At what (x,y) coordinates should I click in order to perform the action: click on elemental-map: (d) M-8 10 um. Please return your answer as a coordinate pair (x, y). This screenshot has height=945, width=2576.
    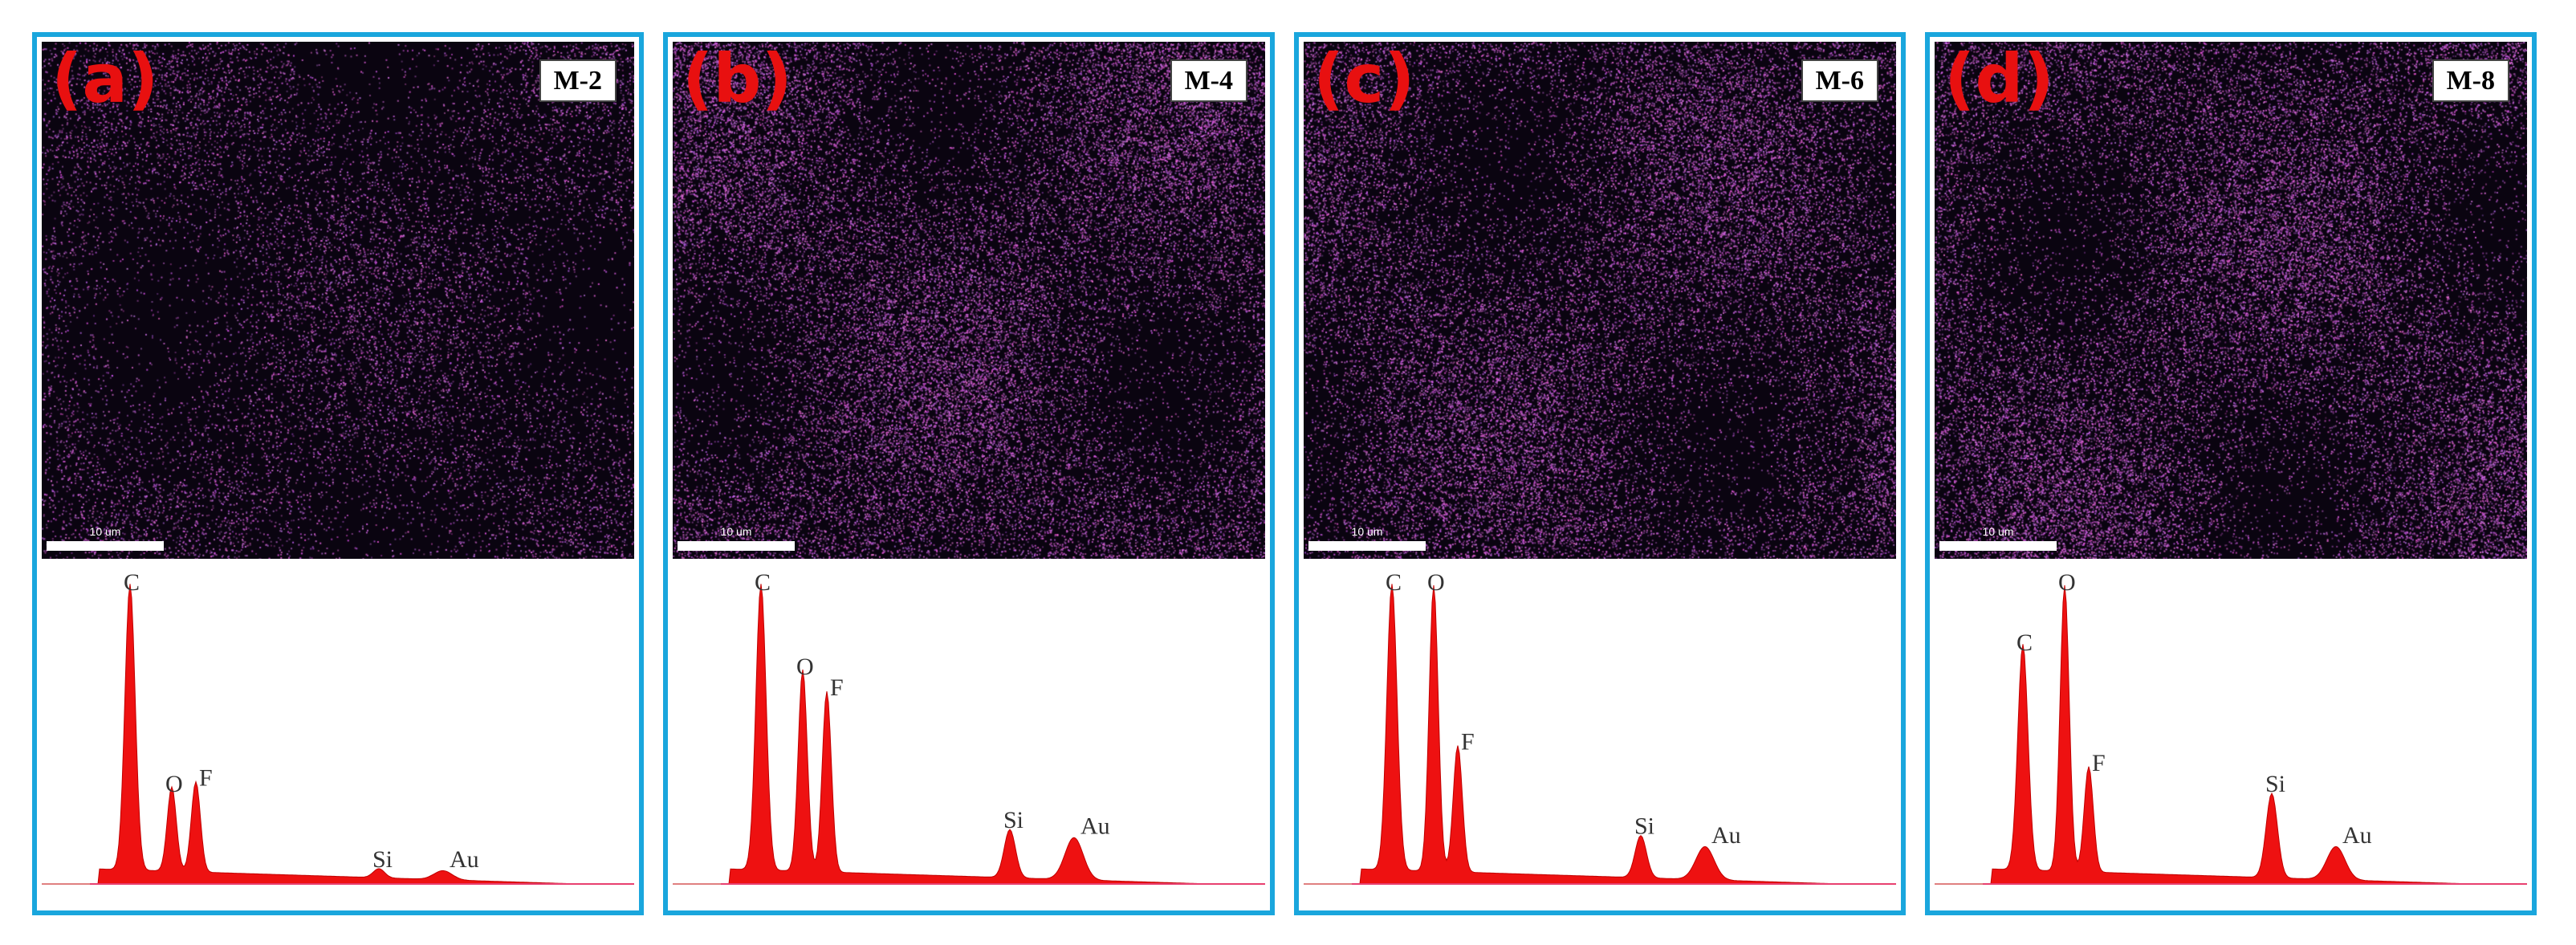
    Looking at the image, I should click on (2231, 300).